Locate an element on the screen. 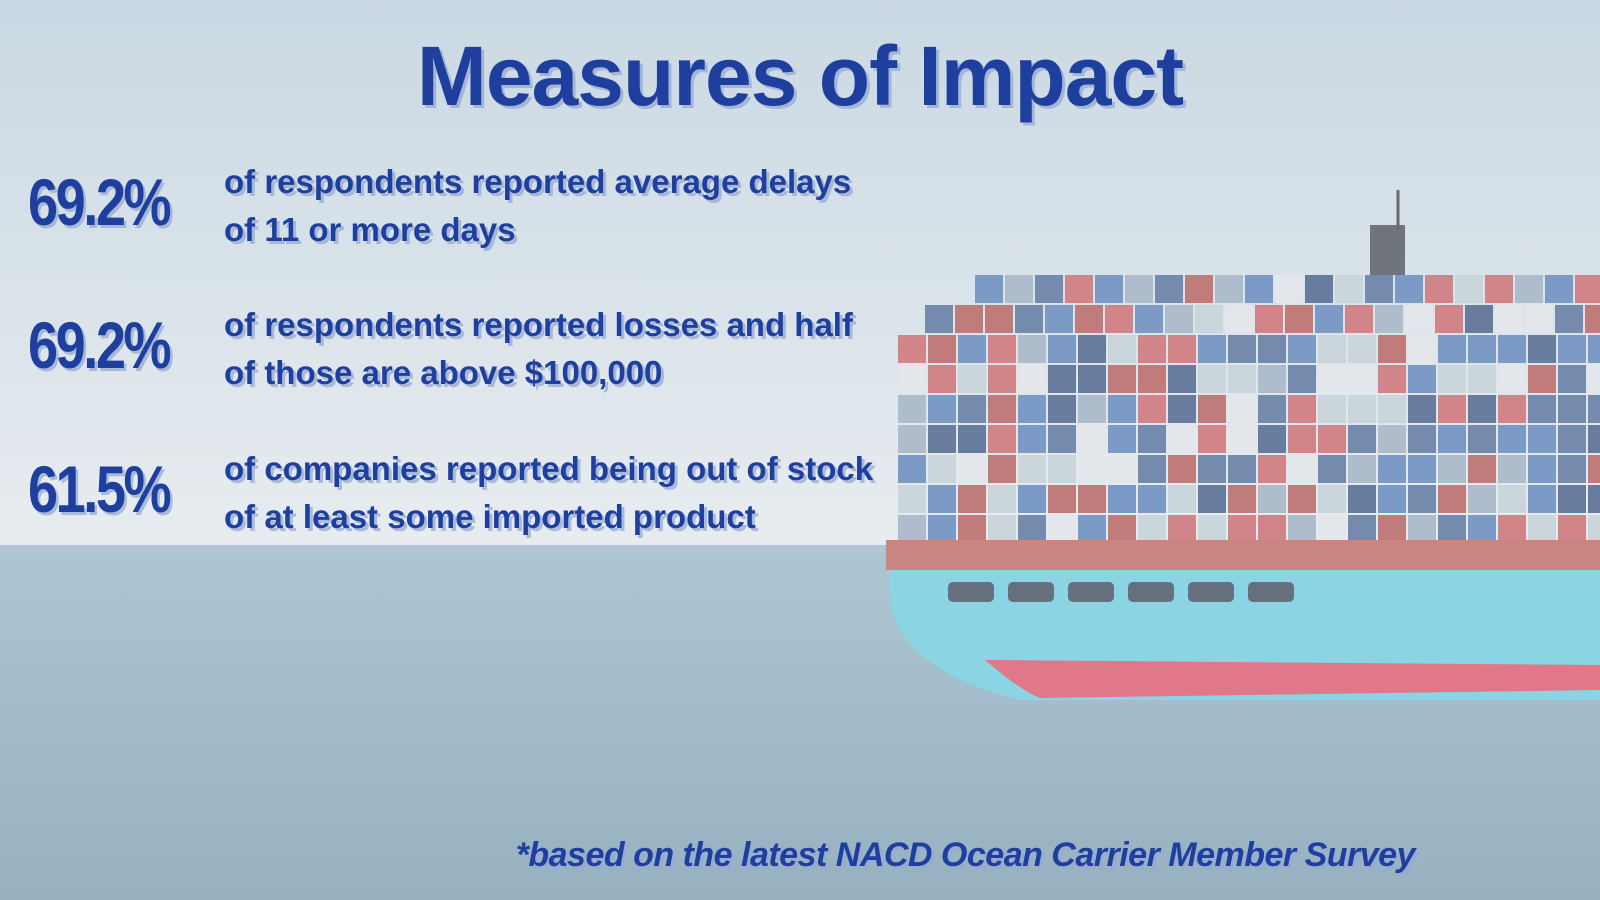 This screenshot has width=1600, height=900. title: Measures of Impact is located at coordinates (800, 76).